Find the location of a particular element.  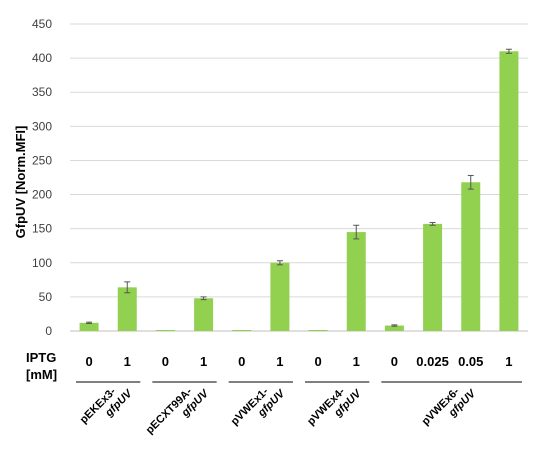

category-label-10: 0.05 is located at coordinates (470, 361).